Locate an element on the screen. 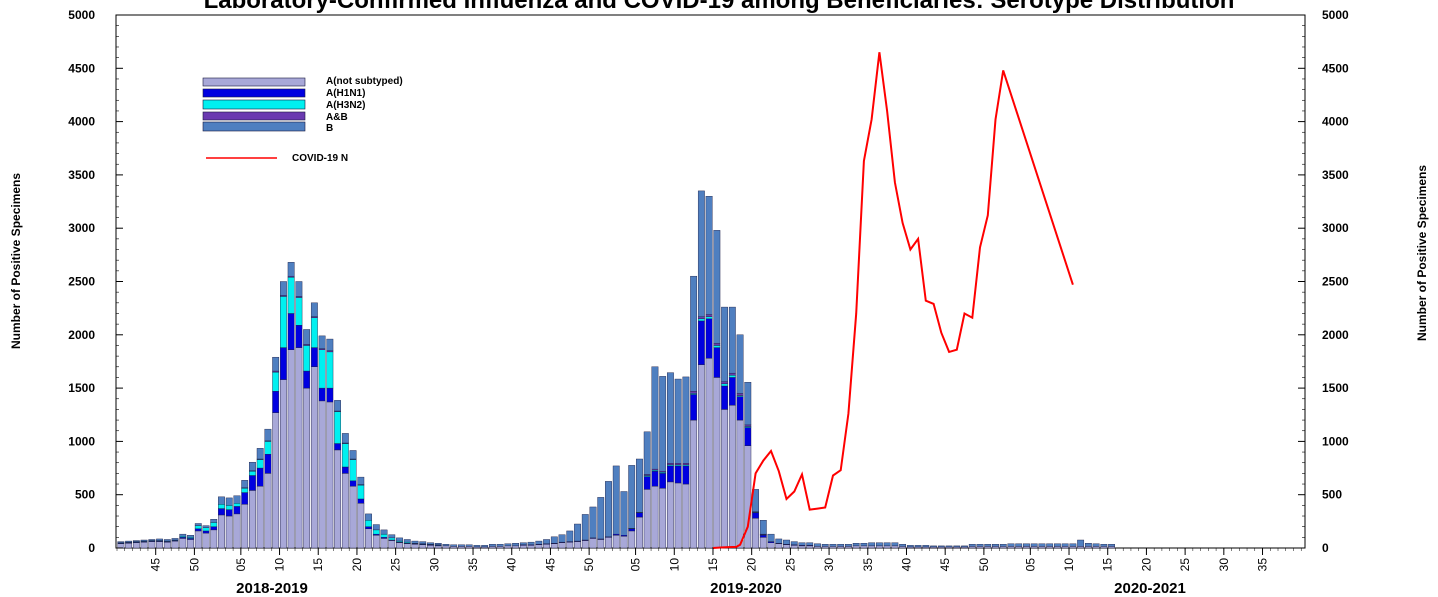 The width and height of the screenshot is (1438, 597). legend-swatch-a_and_b is located at coordinates (254, 116).